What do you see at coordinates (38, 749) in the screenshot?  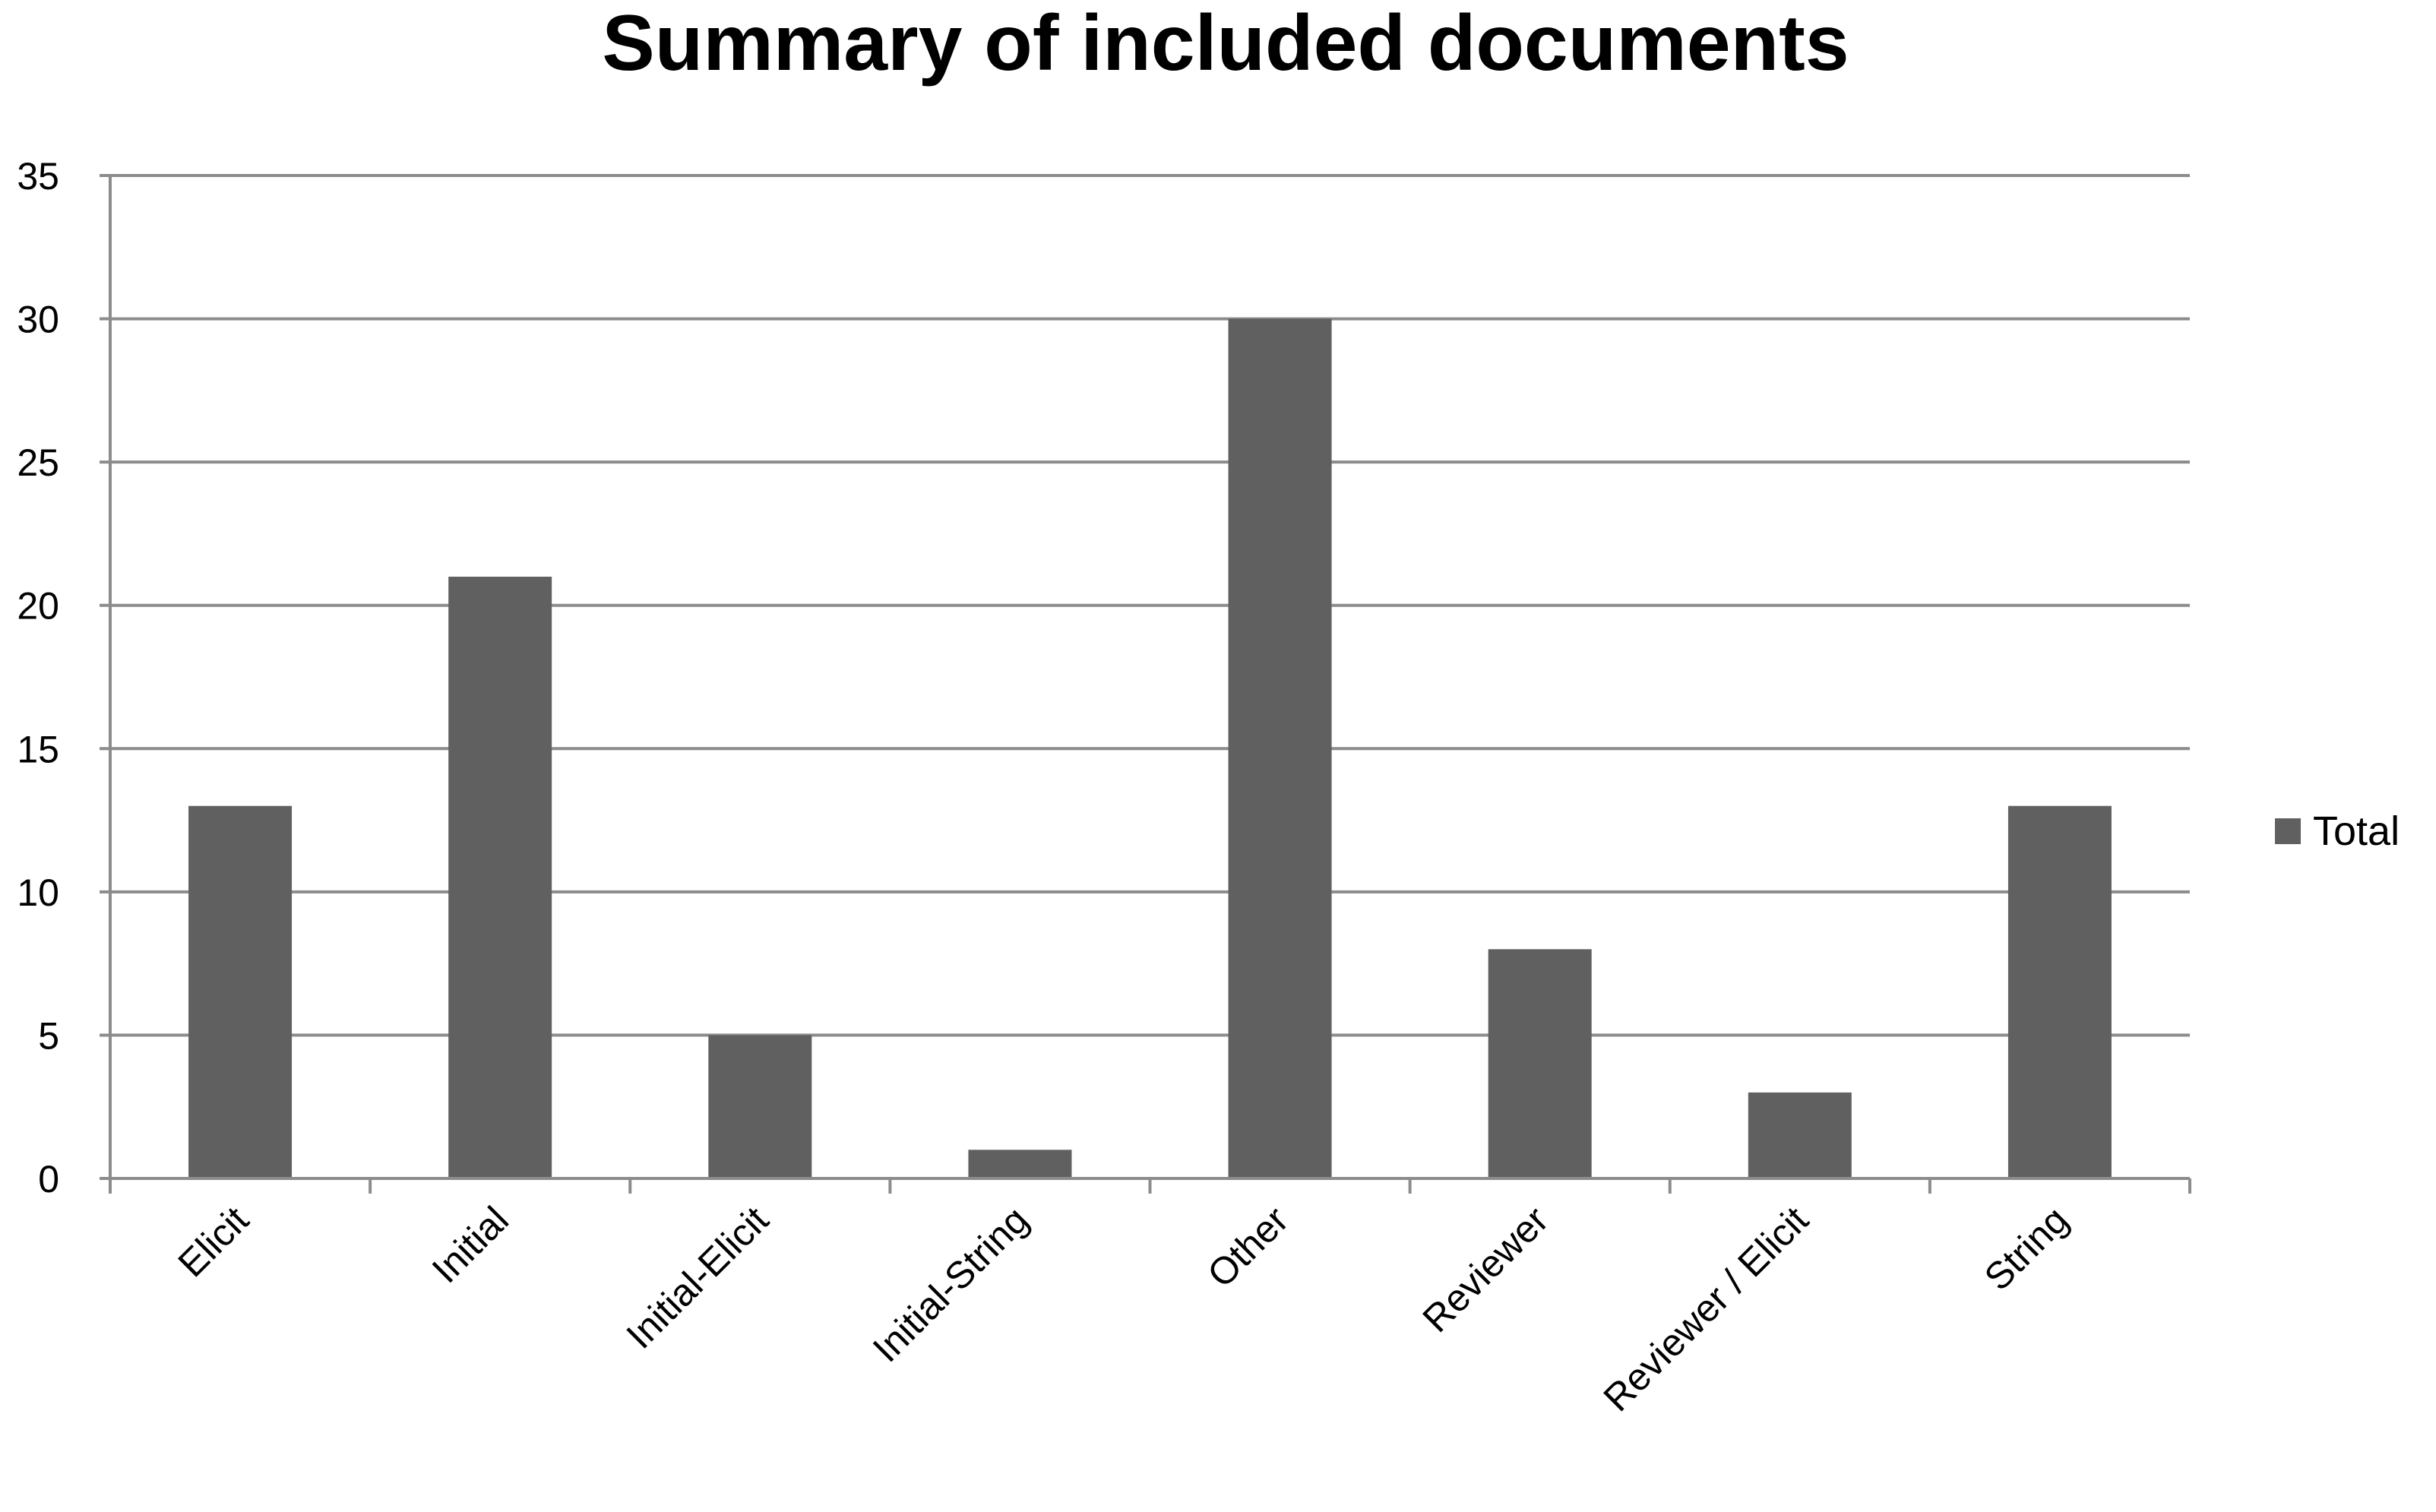 I see `y-tick-label: 15` at bounding box center [38, 749].